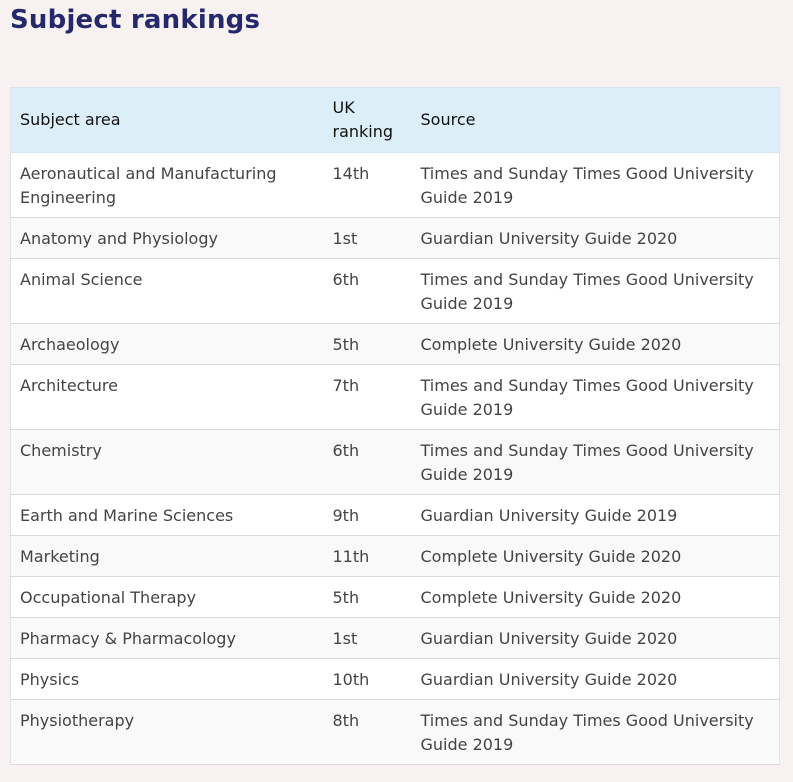 The width and height of the screenshot is (793, 782). What do you see at coordinates (367, 120) in the screenshot?
I see `uk-ranking-header: UK ranking` at bounding box center [367, 120].